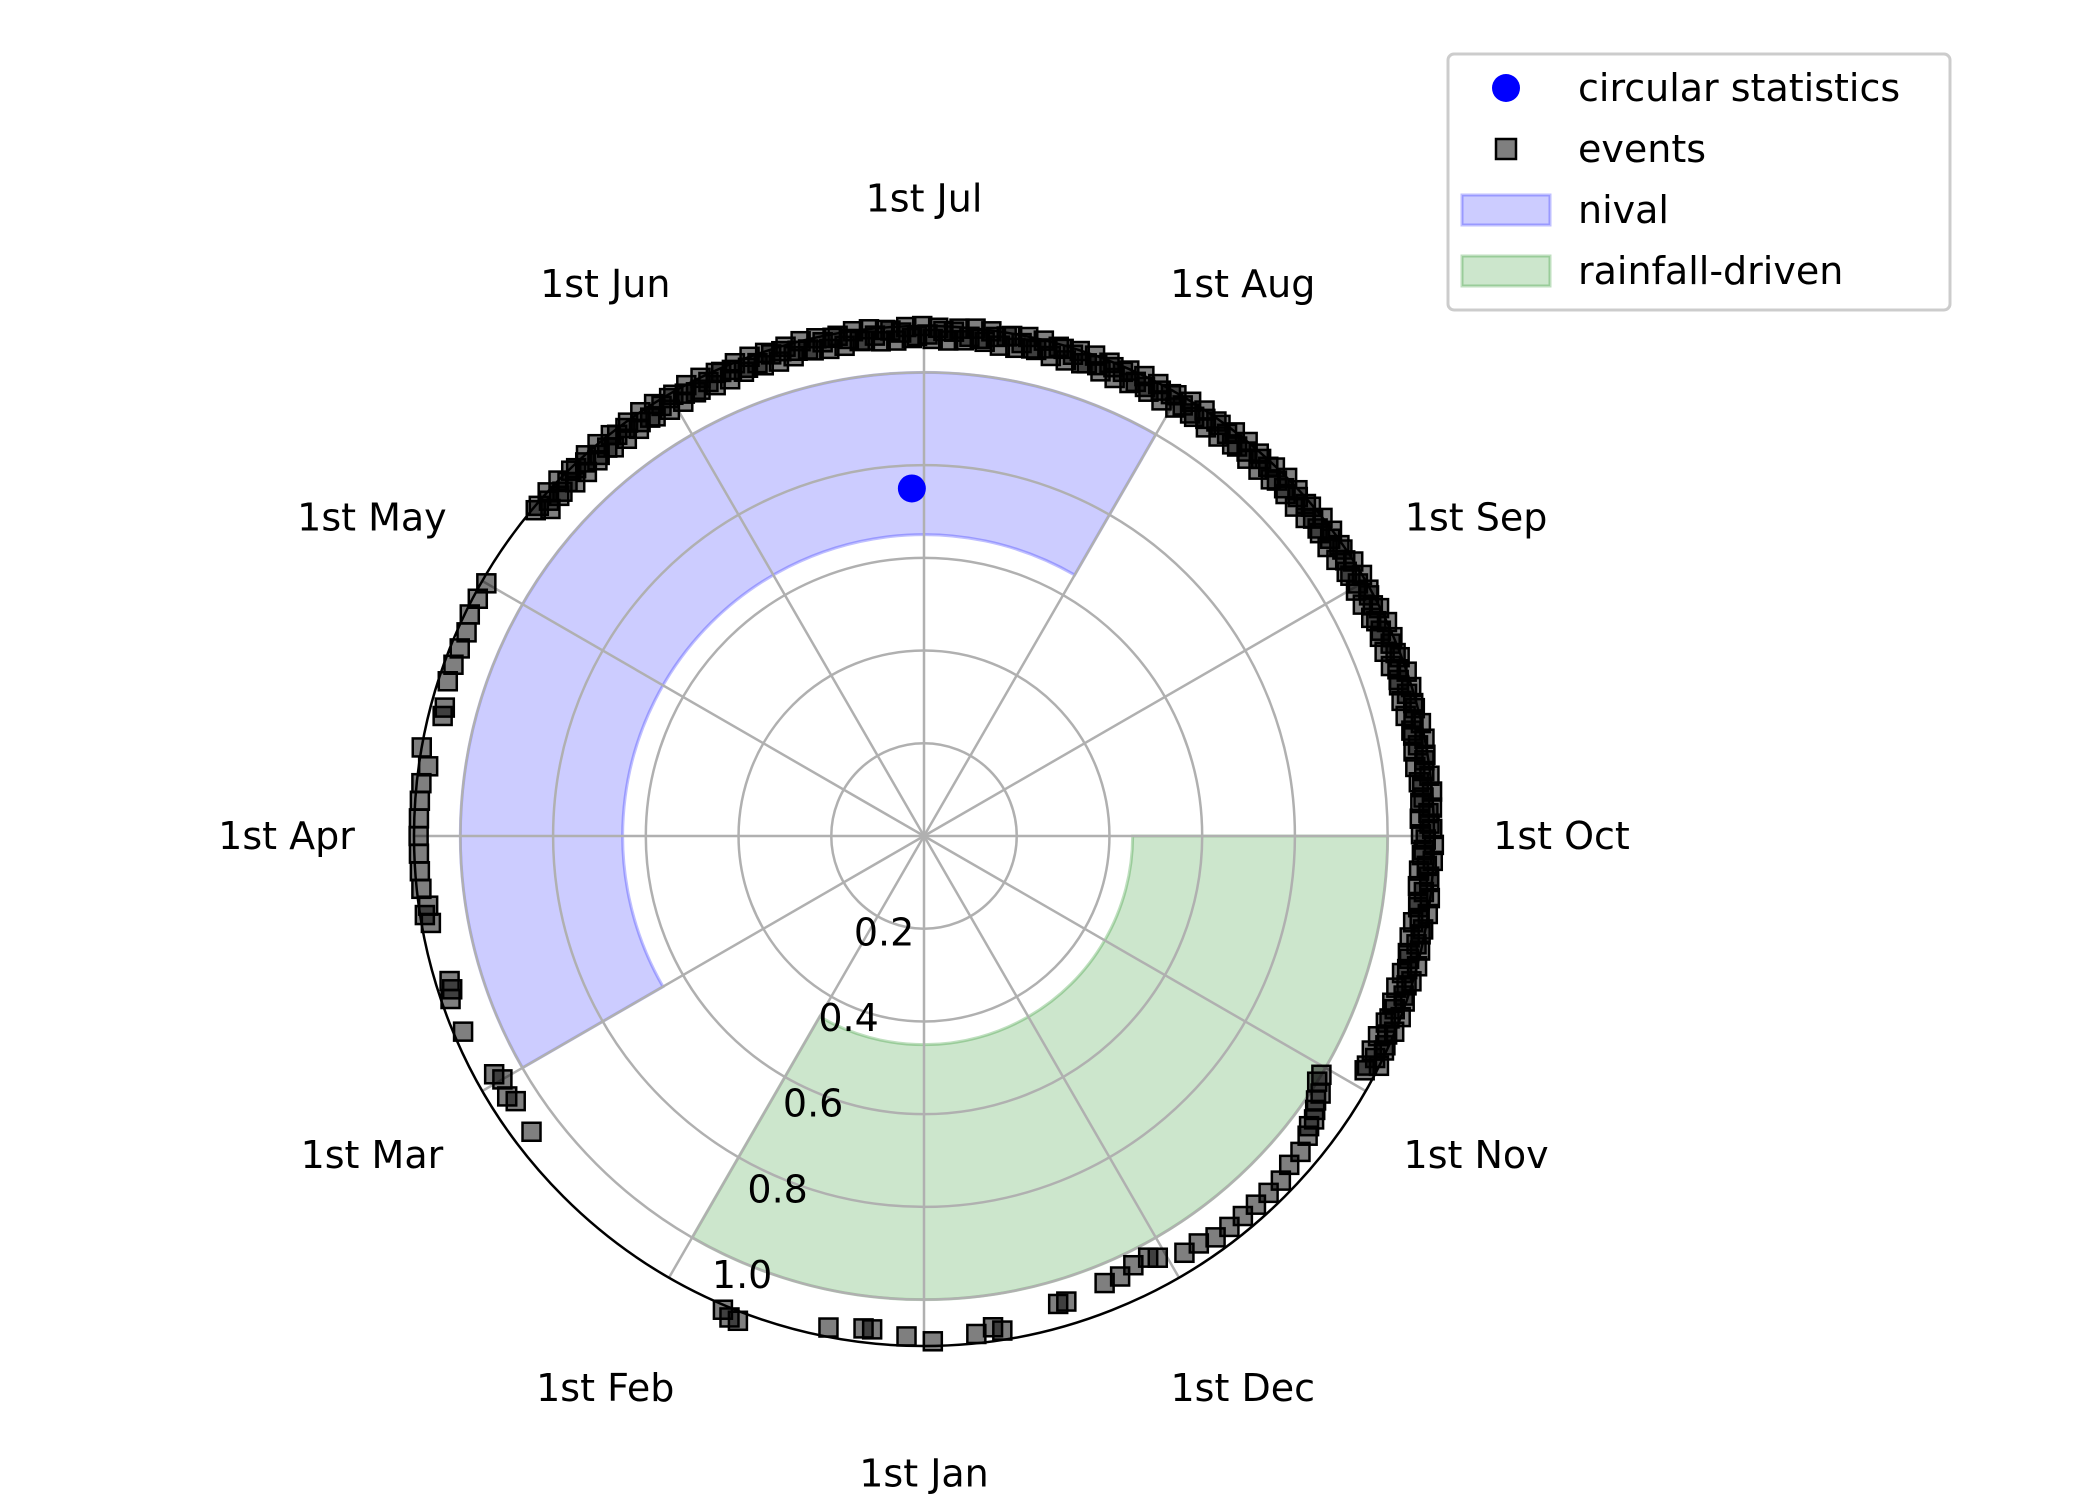 This screenshot has width=2100, height=1505. I want to click on month-label: 1st Oct, so click(1561, 836).